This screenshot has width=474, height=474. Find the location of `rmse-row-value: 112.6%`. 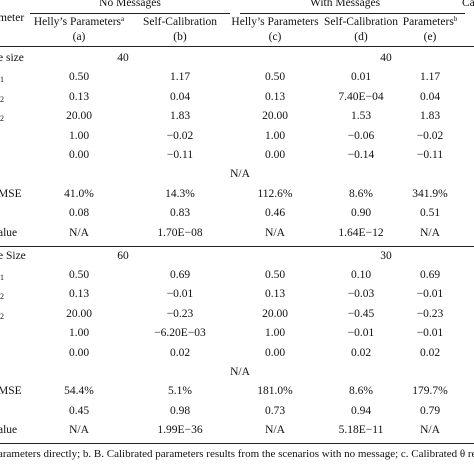

rmse-row-value: 112.6% is located at coordinates (275, 193).